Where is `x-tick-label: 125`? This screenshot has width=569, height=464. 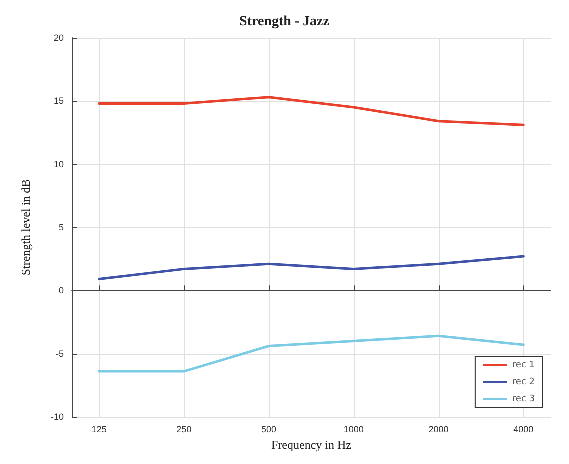 x-tick-label: 125 is located at coordinates (99, 429).